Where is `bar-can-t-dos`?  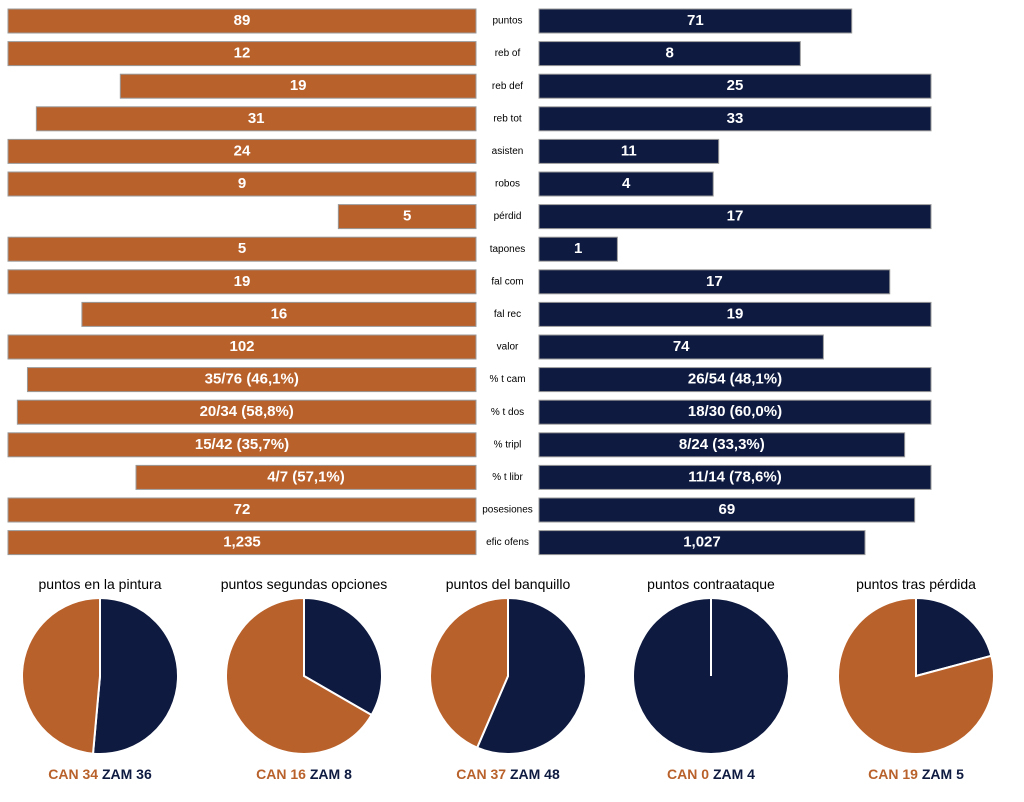 bar-can-t-dos is located at coordinates (246, 412).